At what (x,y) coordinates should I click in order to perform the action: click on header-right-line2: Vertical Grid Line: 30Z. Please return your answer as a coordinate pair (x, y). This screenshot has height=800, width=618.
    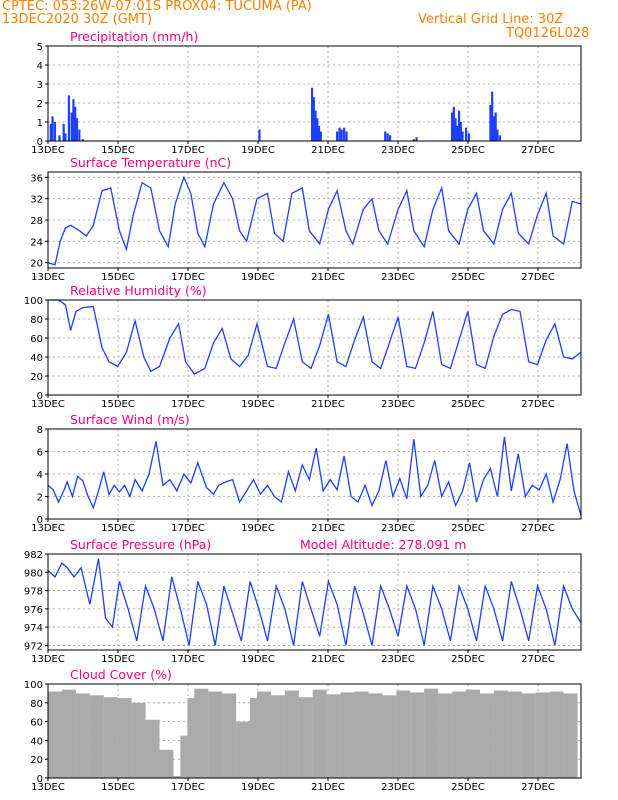
    Looking at the image, I should click on (491, 19).